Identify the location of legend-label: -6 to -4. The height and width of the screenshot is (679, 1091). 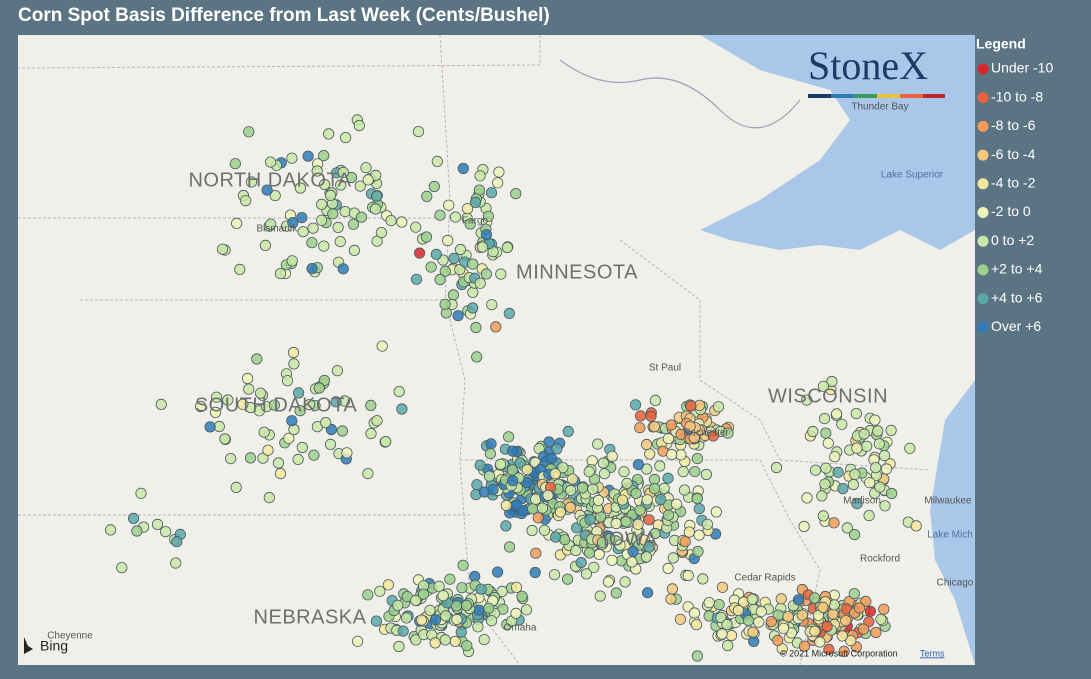
(1013, 154).